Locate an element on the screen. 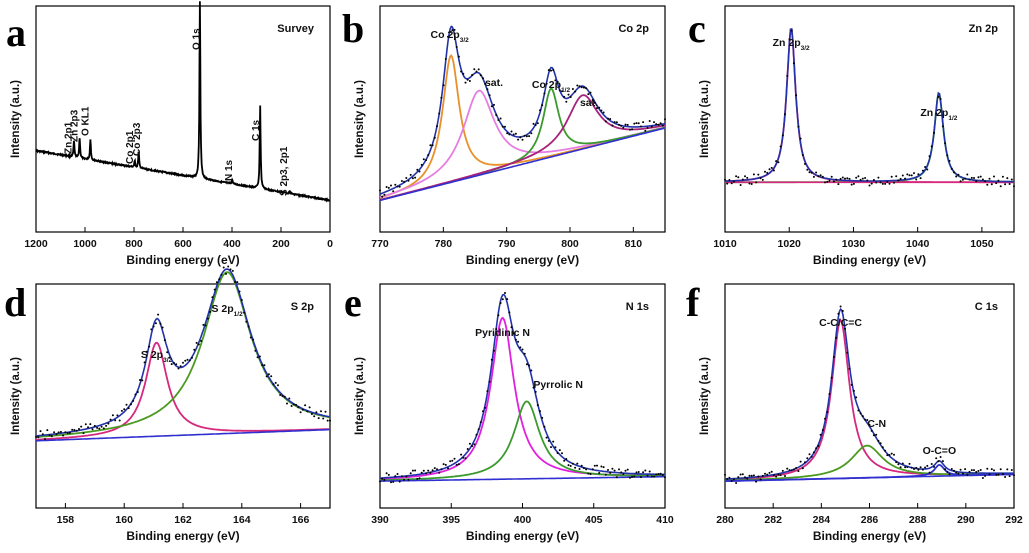 The image size is (1029, 553). x-tick-label: 1000 is located at coordinates (85, 244).